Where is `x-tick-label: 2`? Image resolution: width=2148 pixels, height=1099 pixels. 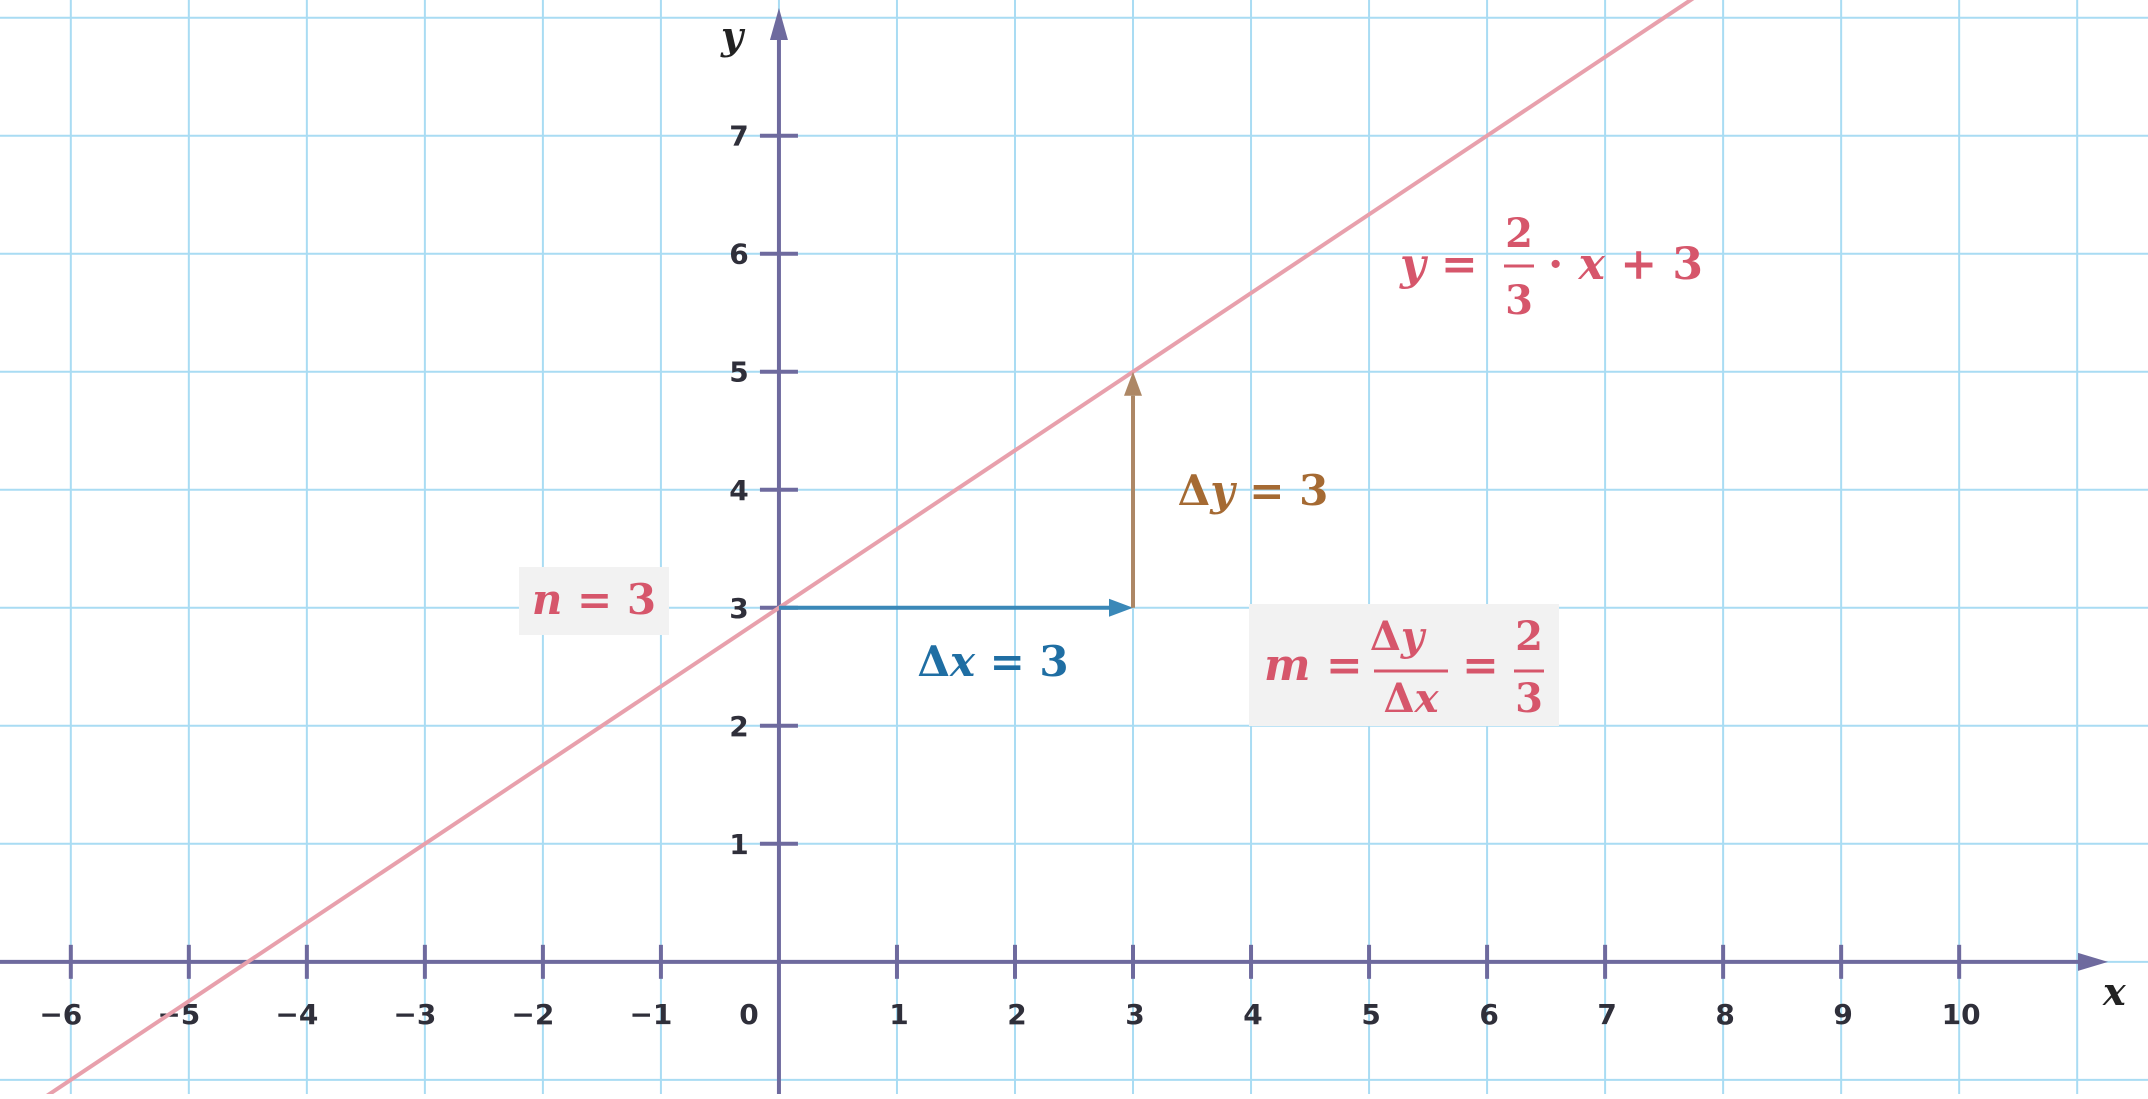 x-tick-label: 2 is located at coordinates (1016, 1014).